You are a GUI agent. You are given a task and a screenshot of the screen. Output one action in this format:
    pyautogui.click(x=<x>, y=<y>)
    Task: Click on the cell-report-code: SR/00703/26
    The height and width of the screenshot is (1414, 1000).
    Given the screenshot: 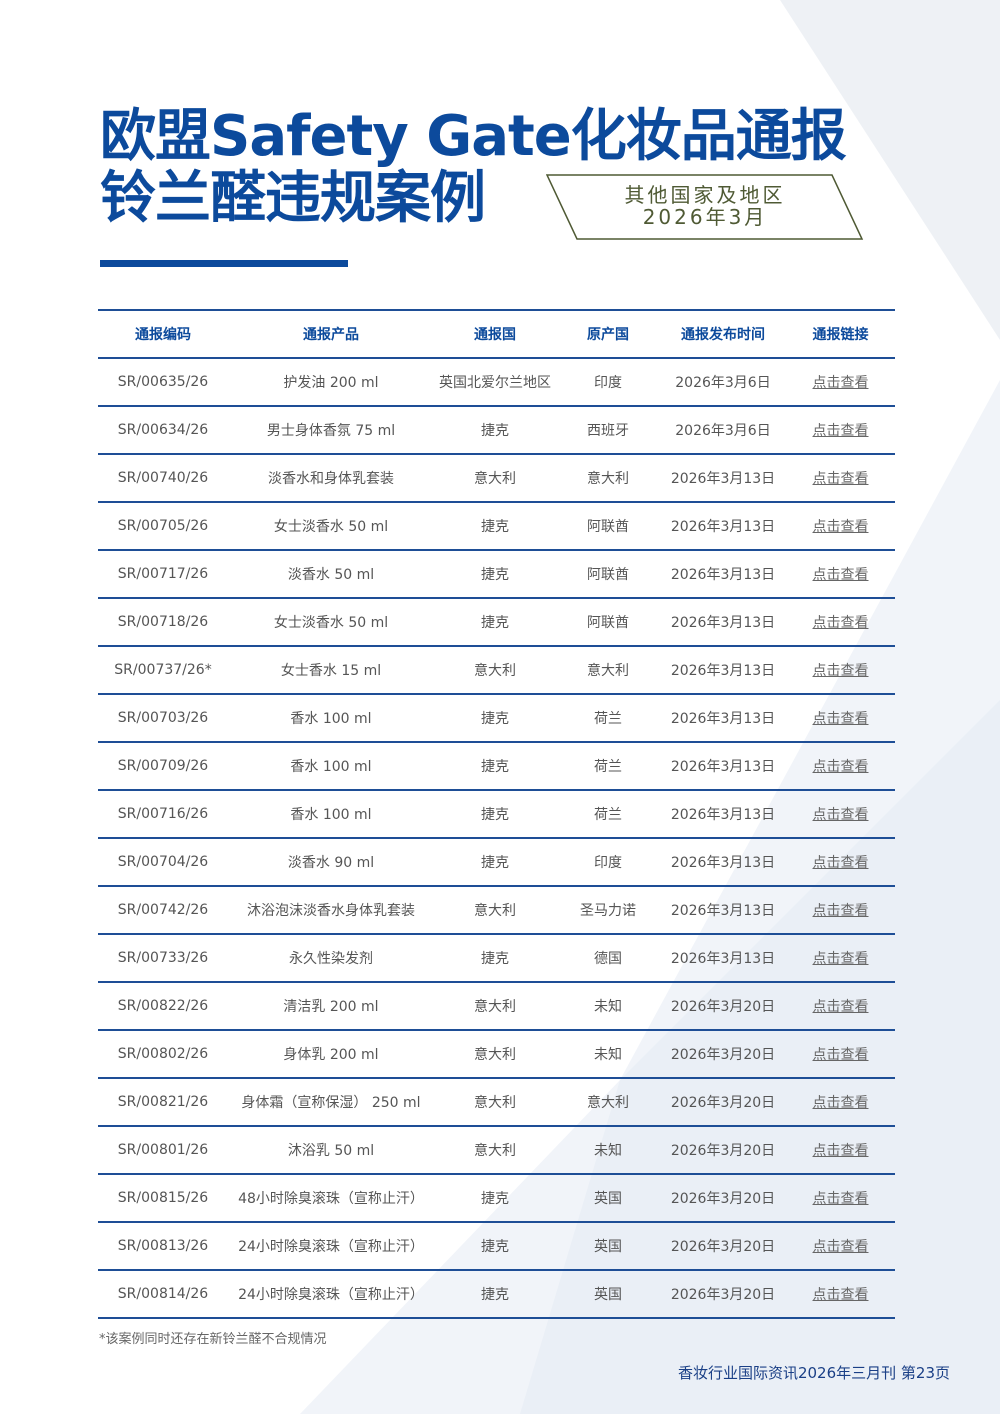 What is the action you would take?
    pyautogui.click(x=163, y=717)
    